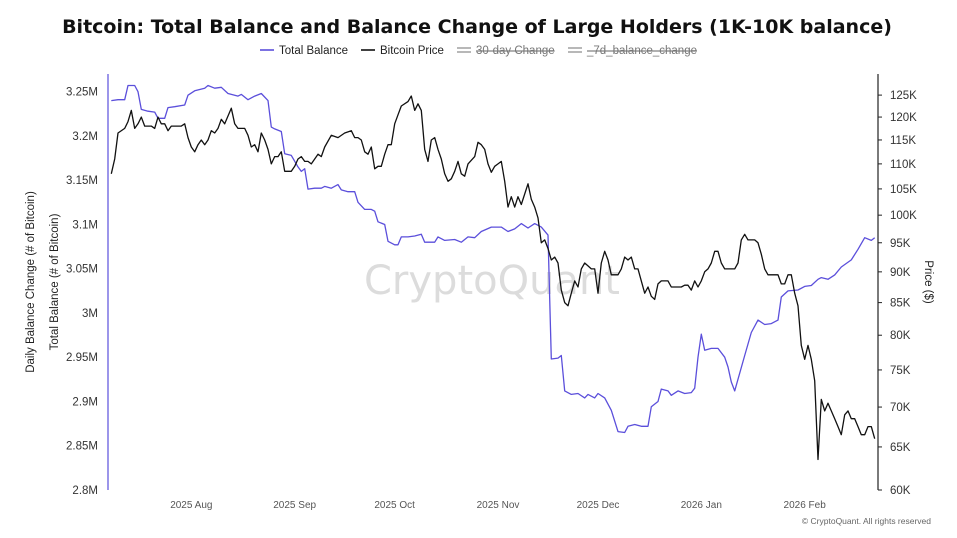 This screenshot has height=538, width=957. I want to click on y-right-tick-label: 115K, so click(903, 141).